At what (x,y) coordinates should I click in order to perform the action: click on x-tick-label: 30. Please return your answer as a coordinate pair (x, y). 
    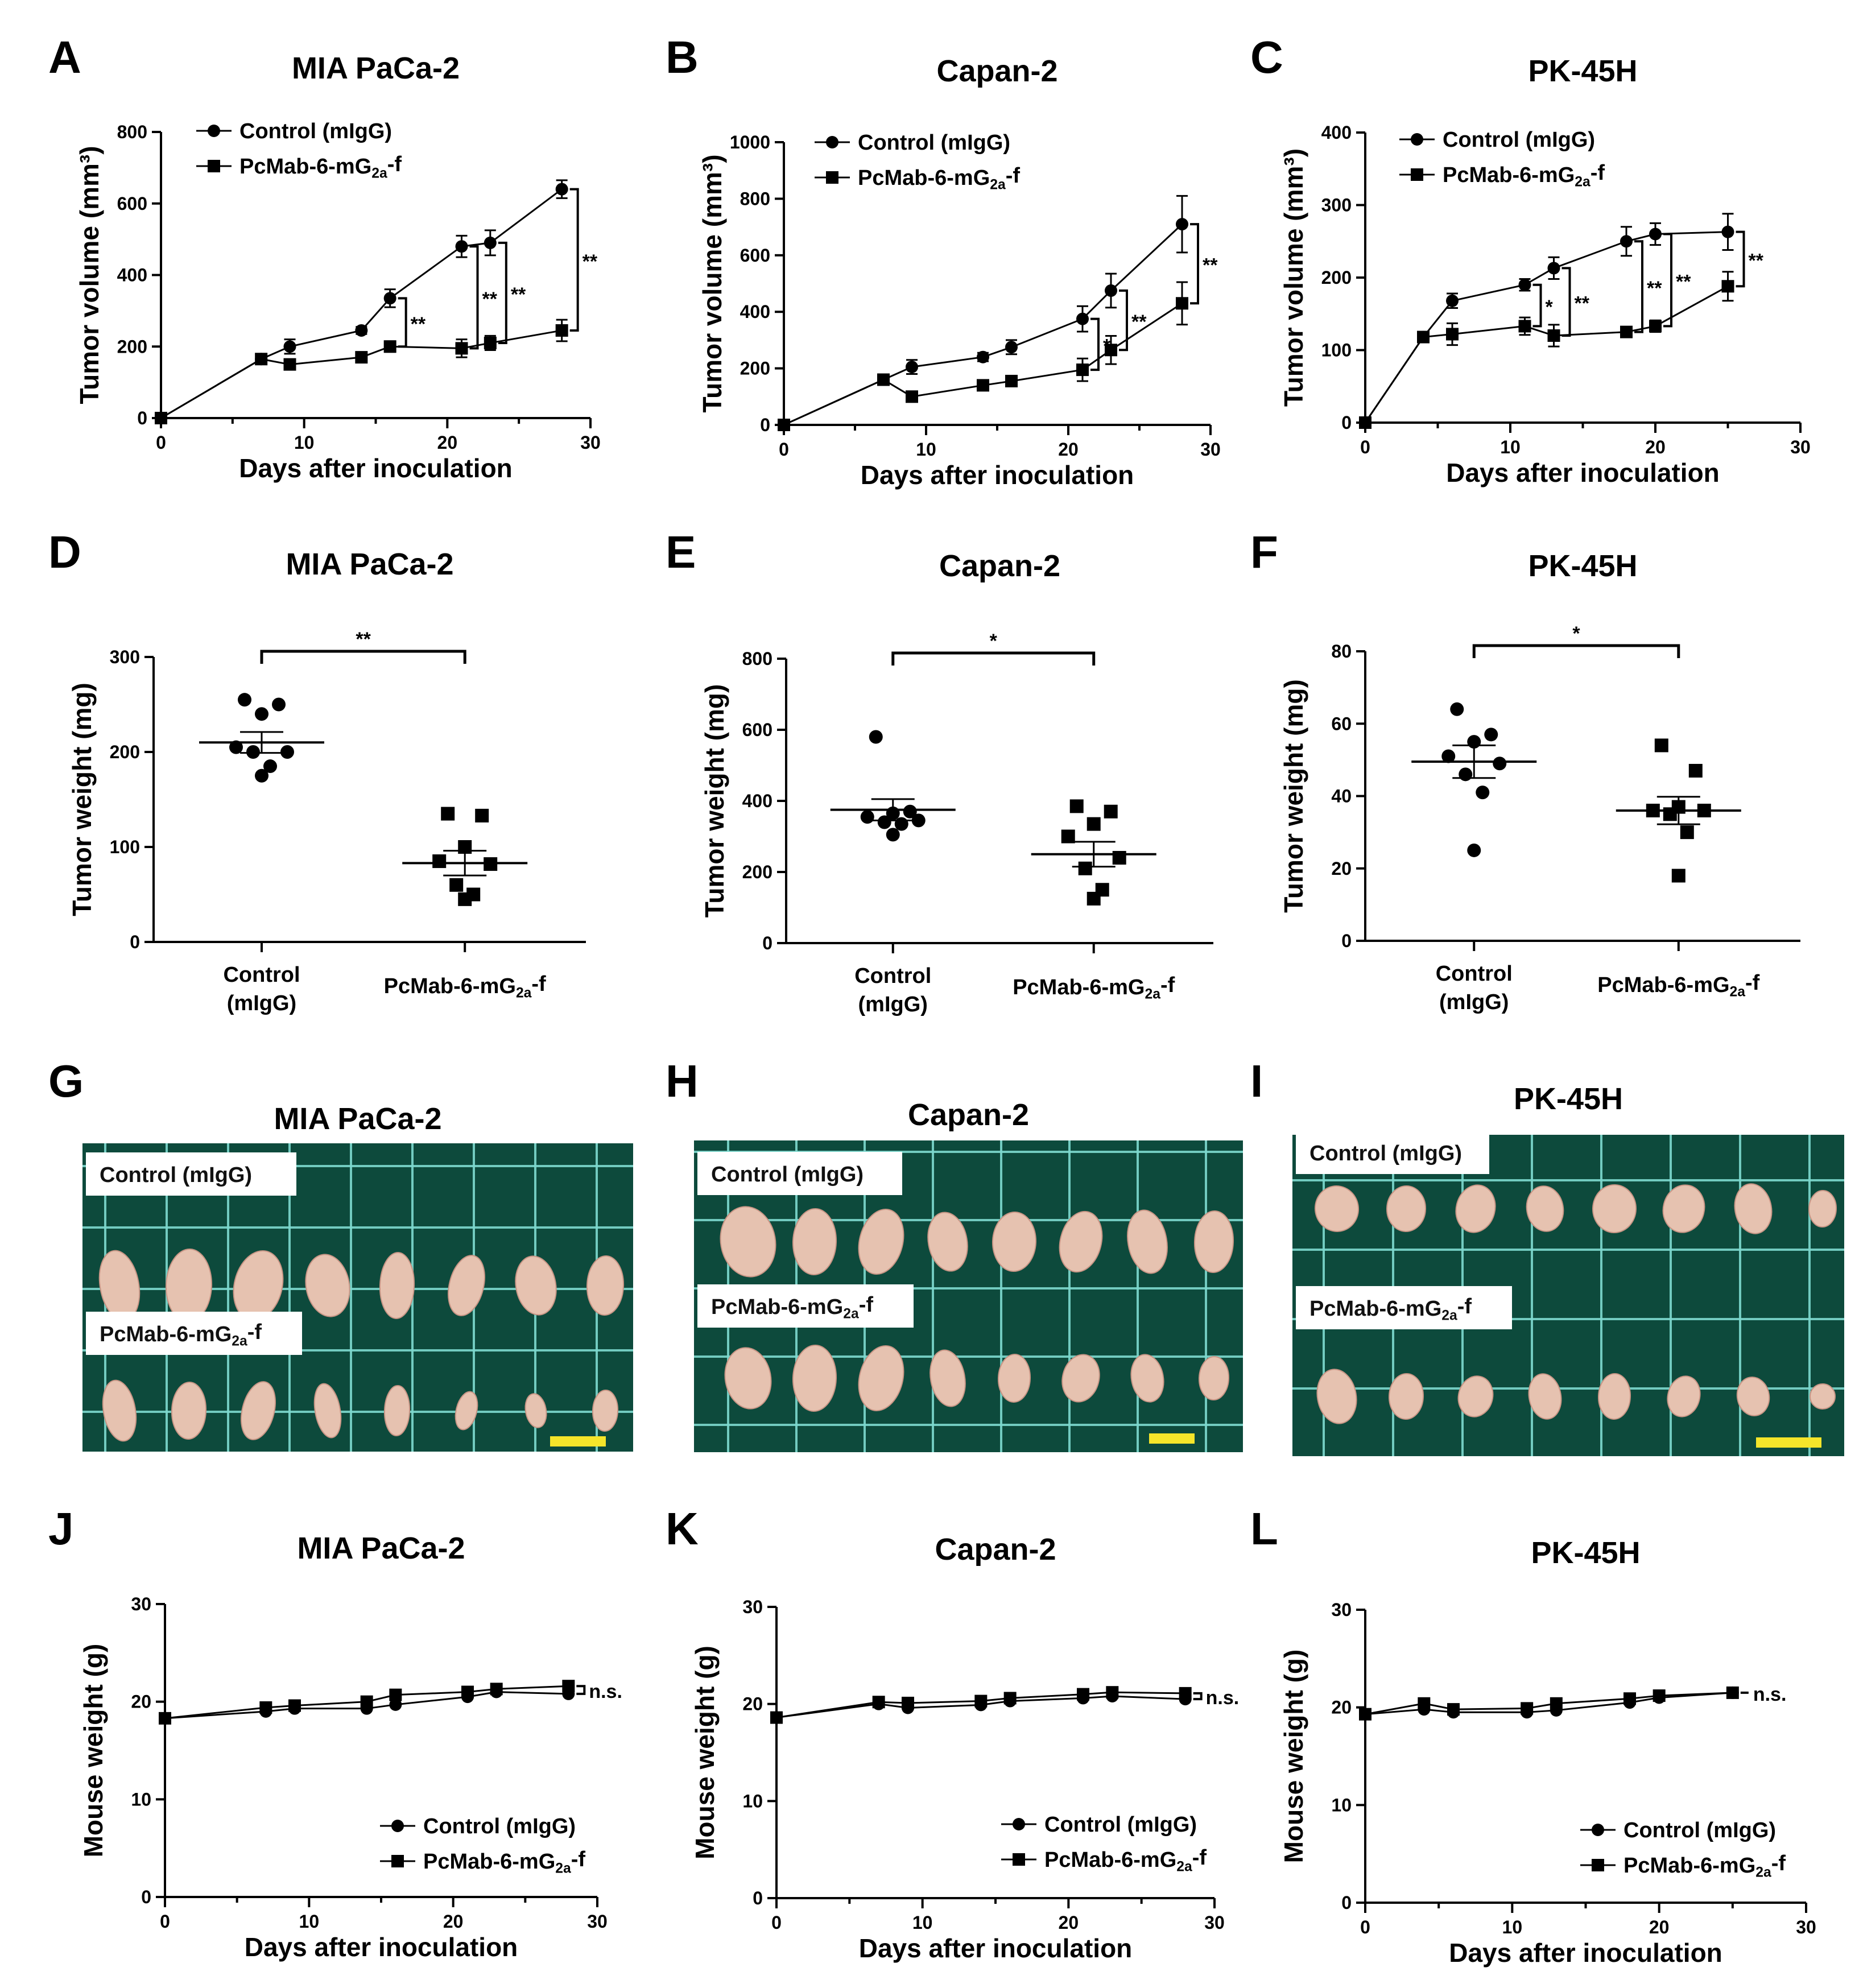
    Looking at the image, I should click on (598, 1922).